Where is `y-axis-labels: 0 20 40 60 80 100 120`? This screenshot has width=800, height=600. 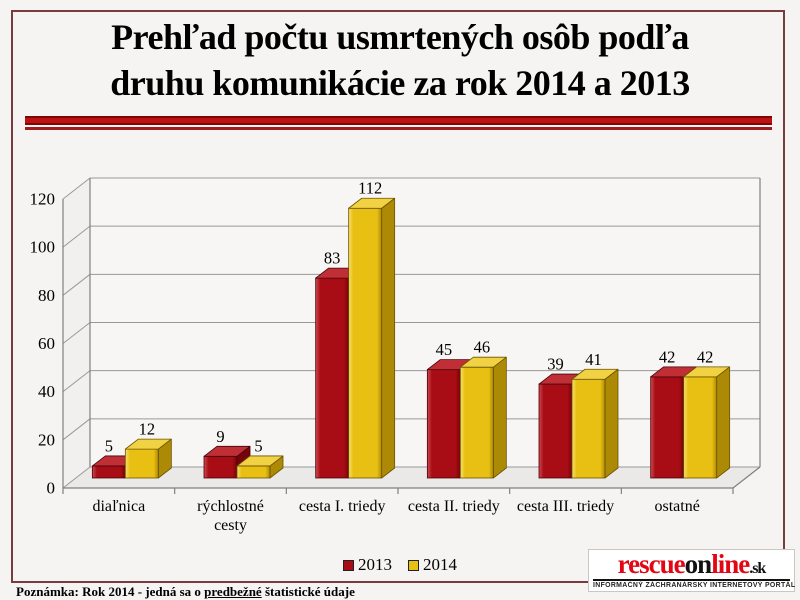
y-axis-labels: 0 20 40 60 80 100 120 is located at coordinates (43, 343).